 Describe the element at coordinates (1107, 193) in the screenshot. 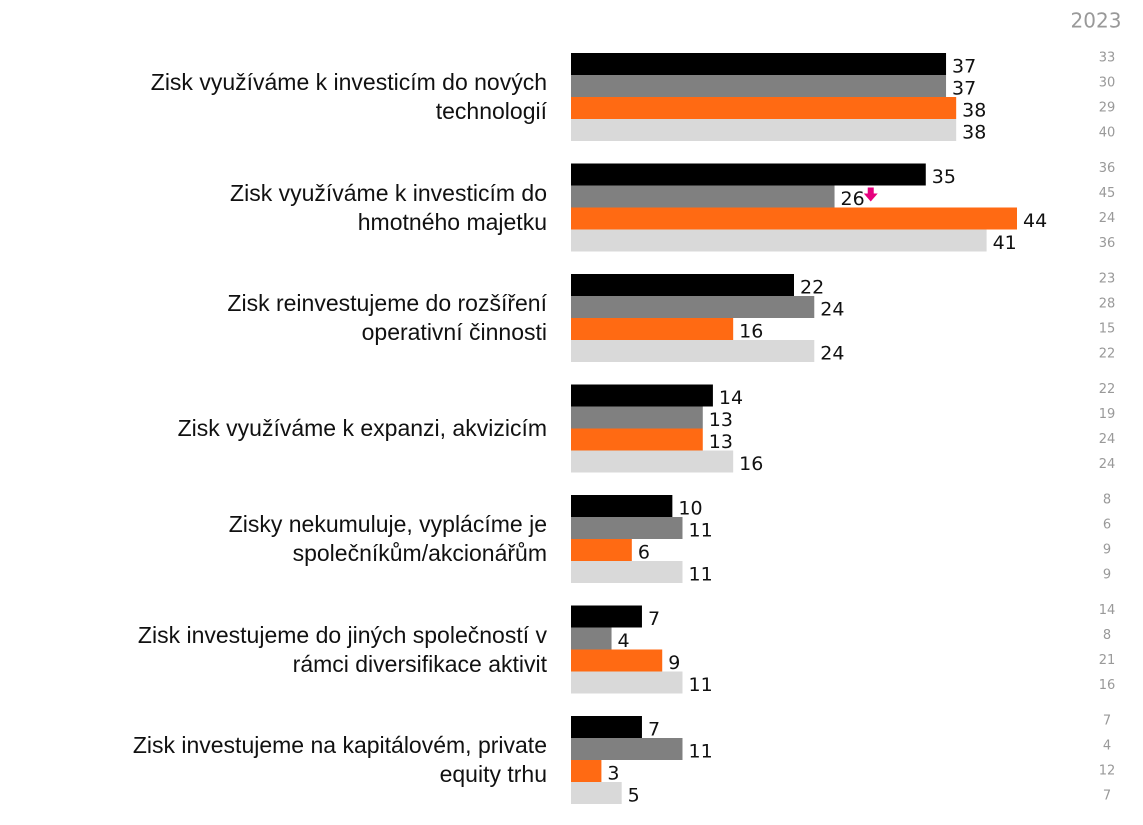

I see `reference-value: 45` at that location.